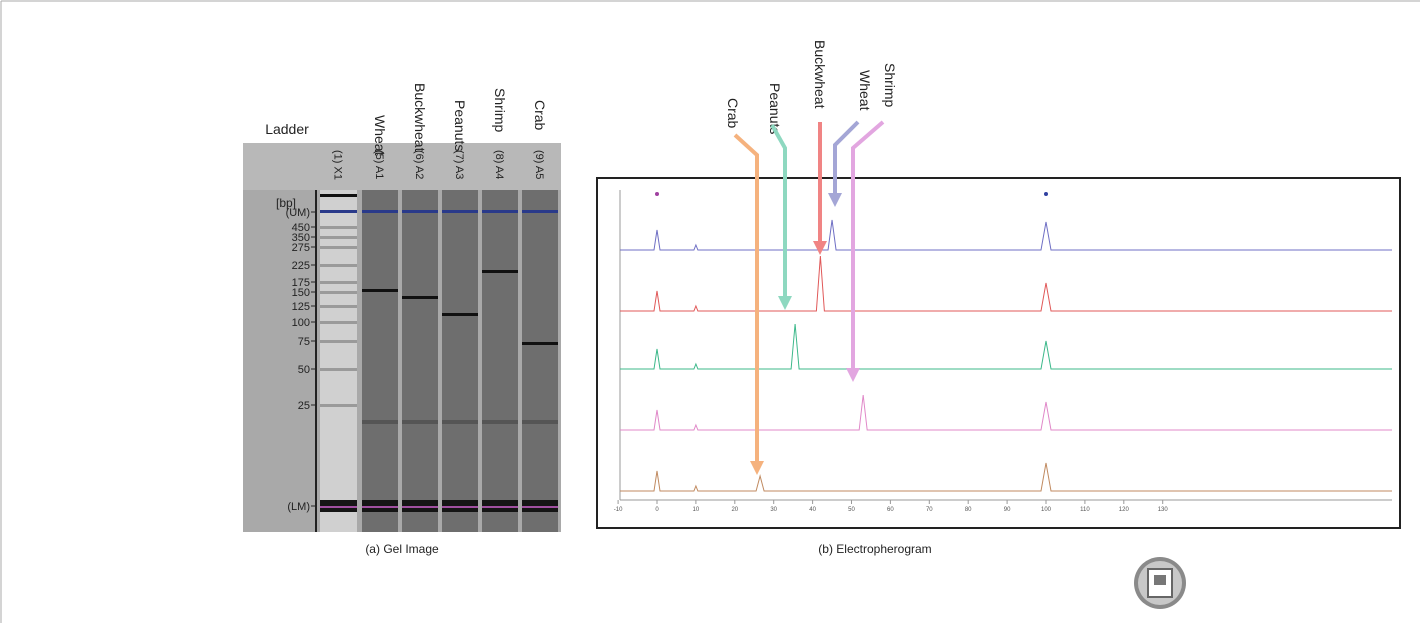 This screenshot has width=1421, height=624. What do you see at coordinates (851, 510) in the screenshot?
I see `x-tick-label: 50` at bounding box center [851, 510].